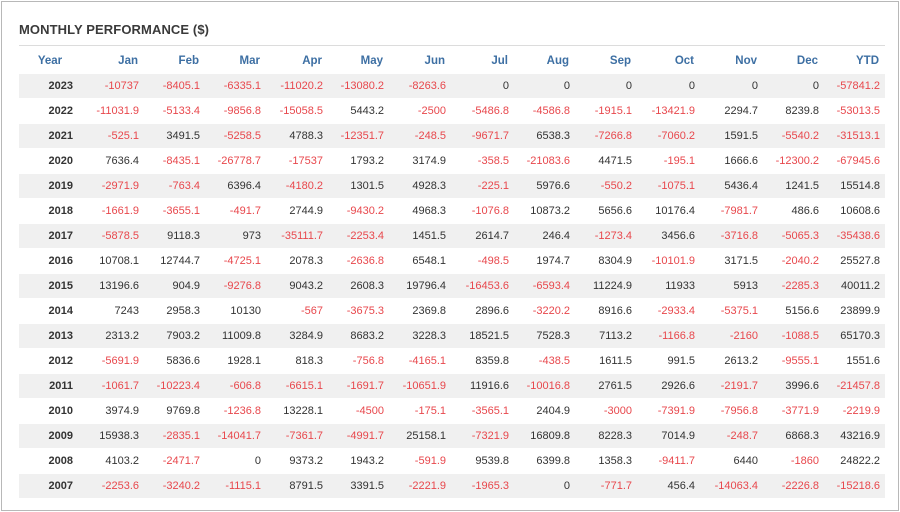  I want to click on value-cell: 1666.6, so click(731, 161).